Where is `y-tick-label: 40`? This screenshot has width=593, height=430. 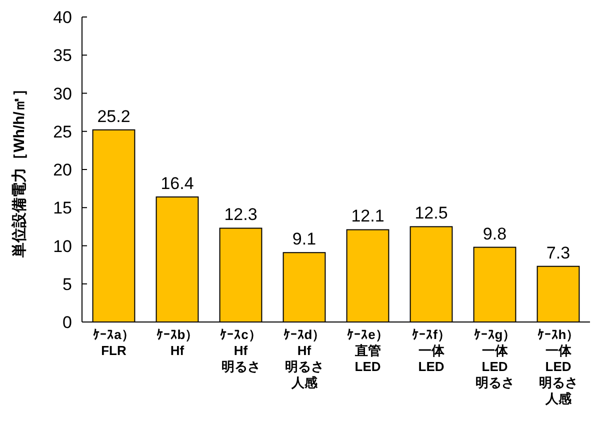
y-tick-label: 40 is located at coordinates (62, 17).